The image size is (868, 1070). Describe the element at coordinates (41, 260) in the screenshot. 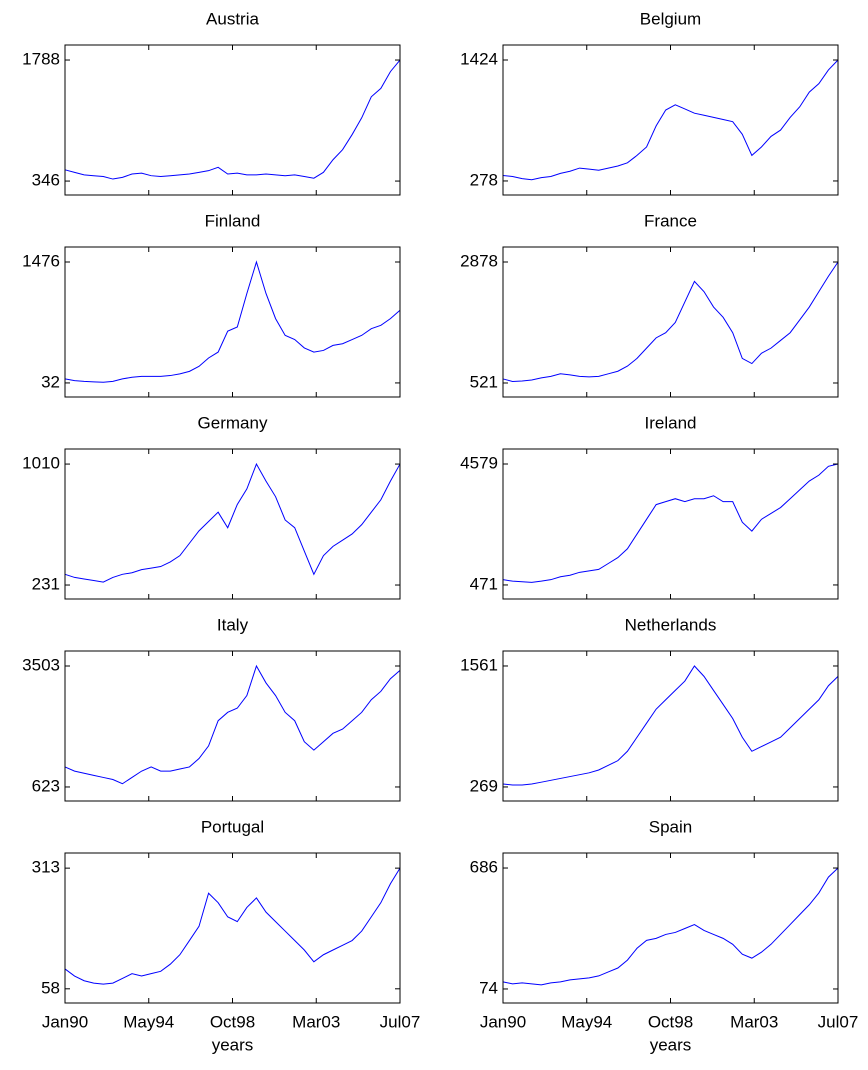

I see `y-tick-label: 1476` at that location.